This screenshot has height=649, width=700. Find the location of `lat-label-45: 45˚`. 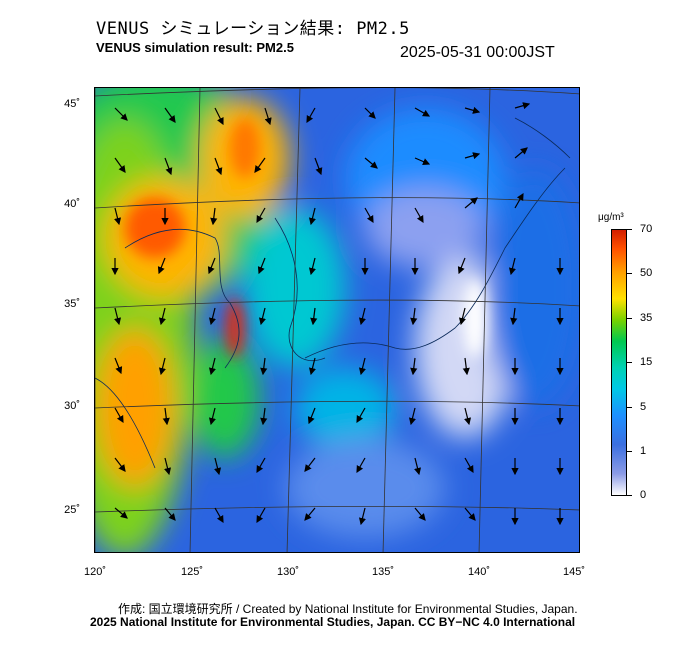

lat-label-45: 45˚ is located at coordinates (72, 104).